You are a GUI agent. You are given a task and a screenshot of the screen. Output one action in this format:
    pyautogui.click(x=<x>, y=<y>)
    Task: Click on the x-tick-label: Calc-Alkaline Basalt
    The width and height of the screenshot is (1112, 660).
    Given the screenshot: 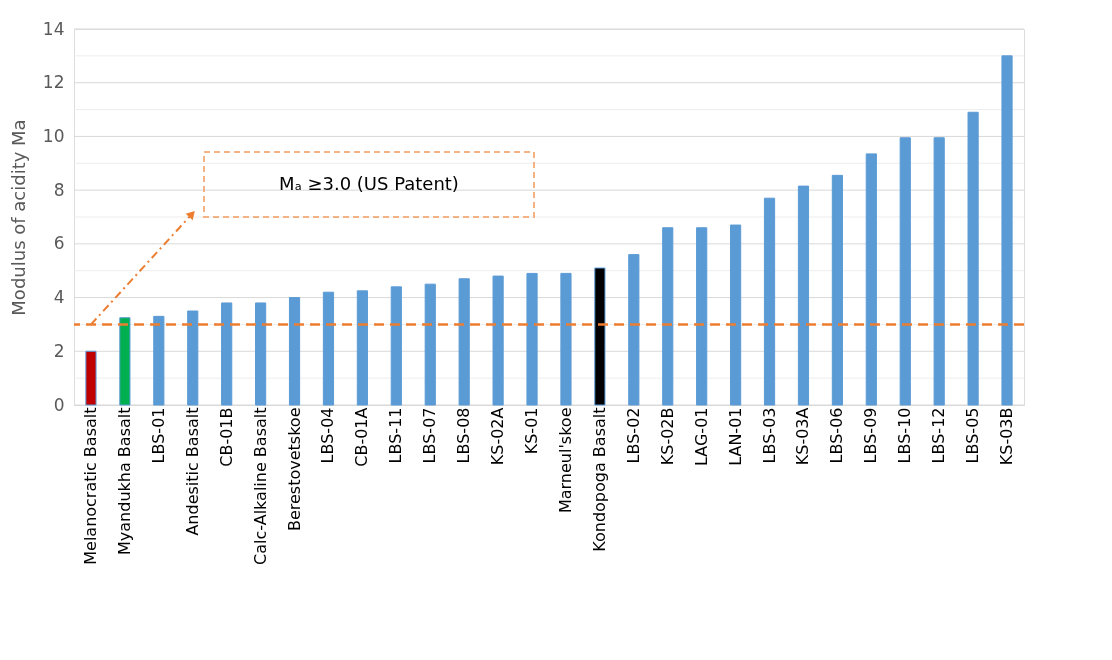 What is the action you would take?
    pyautogui.click(x=260, y=486)
    